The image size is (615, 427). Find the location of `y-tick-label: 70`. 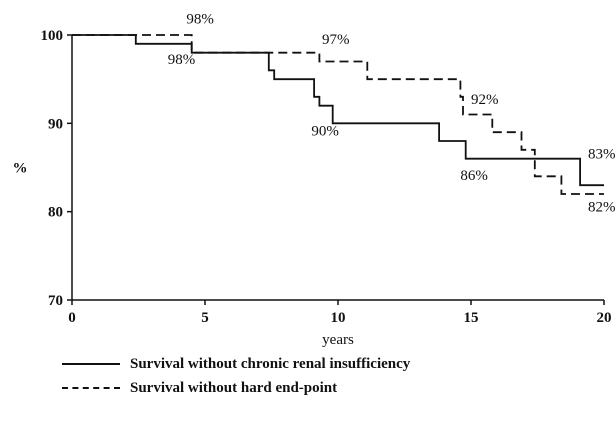

y-tick-label: 70 is located at coordinates (55, 301).